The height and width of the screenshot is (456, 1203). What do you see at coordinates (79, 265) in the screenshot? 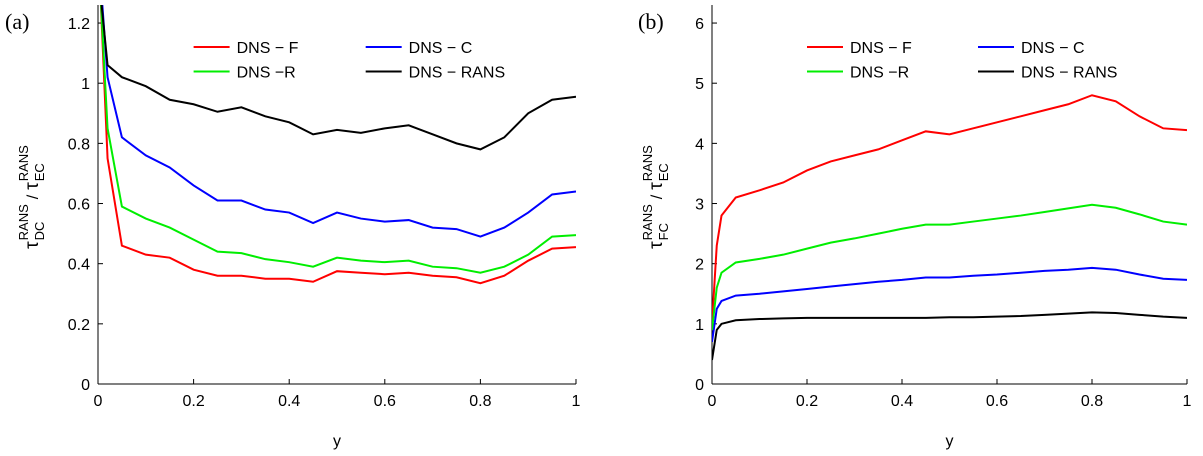
I see `y-tick-label: 0.4` at bounding box center [79, 265].